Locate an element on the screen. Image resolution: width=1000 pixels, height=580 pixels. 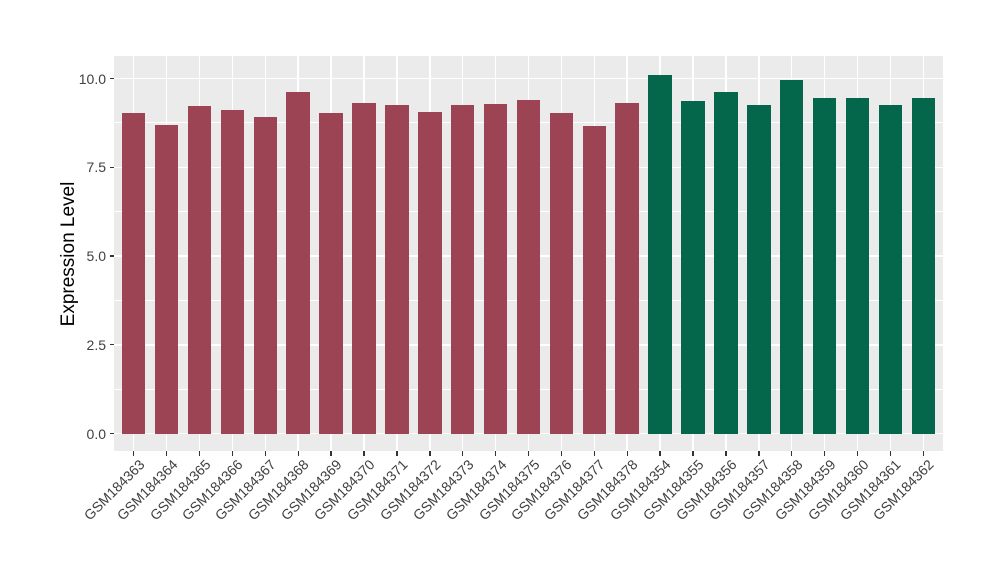
bar-GSM184376 is located at coordinates (561, 273).